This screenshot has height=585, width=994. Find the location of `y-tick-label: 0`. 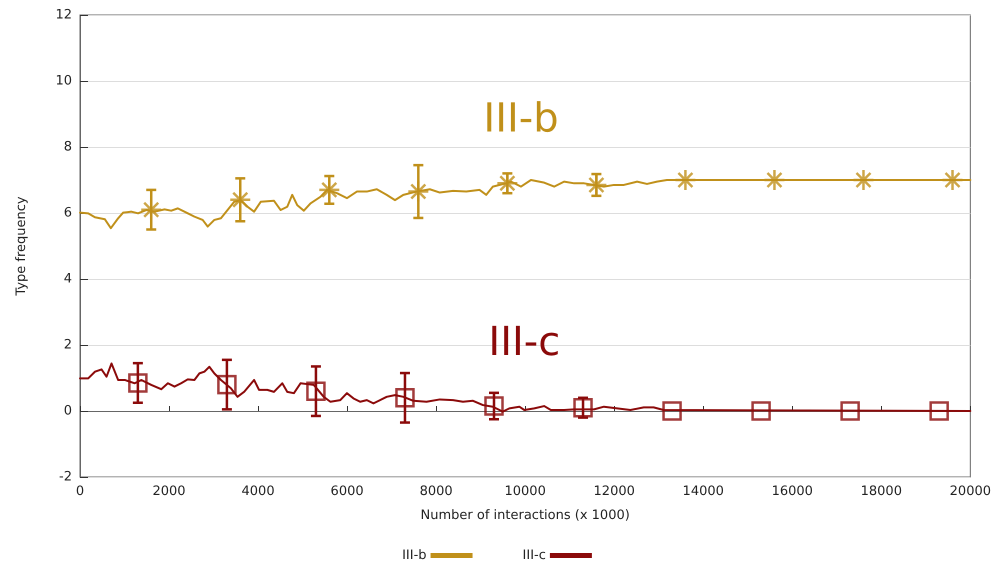

y-tick-label: 0 is located at coordinates (68, 411).